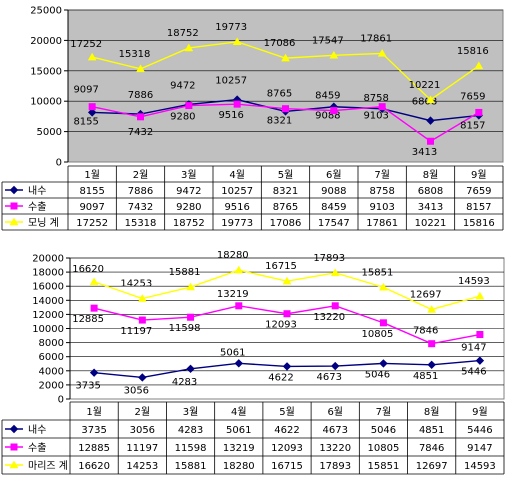 This screenshot has width=520, height=480. Describe the element at coordinates (51, 385) in the screenshot. I see `y-tick-label: 2000` at that location.